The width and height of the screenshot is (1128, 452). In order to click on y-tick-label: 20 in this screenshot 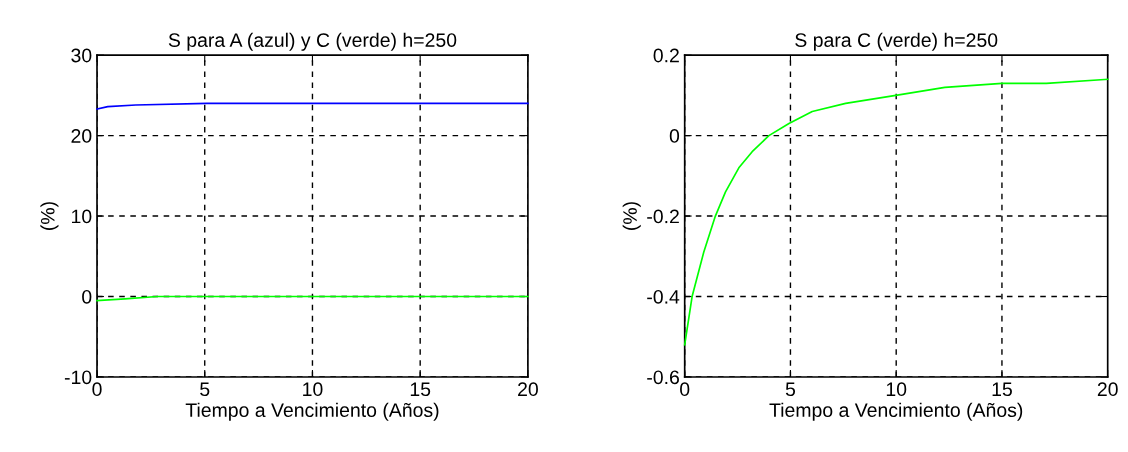, I will do `click(81, 136)`.